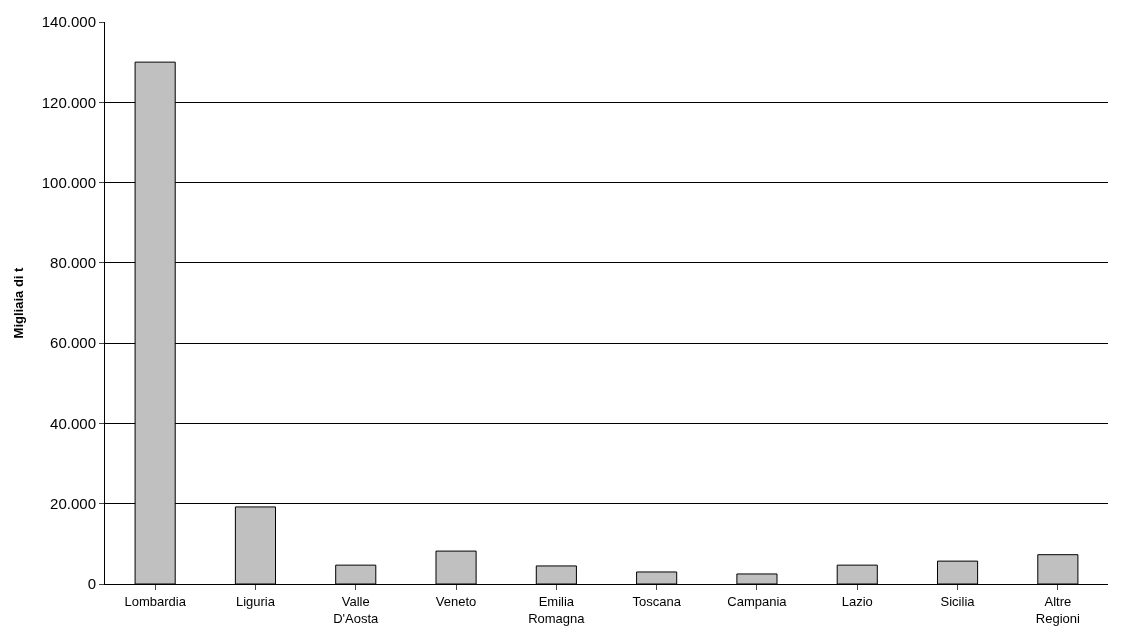 This screenshot has width=1128, height=644. What do you see at coordinates (68, 22) in the screenshot?
I see `y-tick-label: 140.000` at bounding box center [68, 22].